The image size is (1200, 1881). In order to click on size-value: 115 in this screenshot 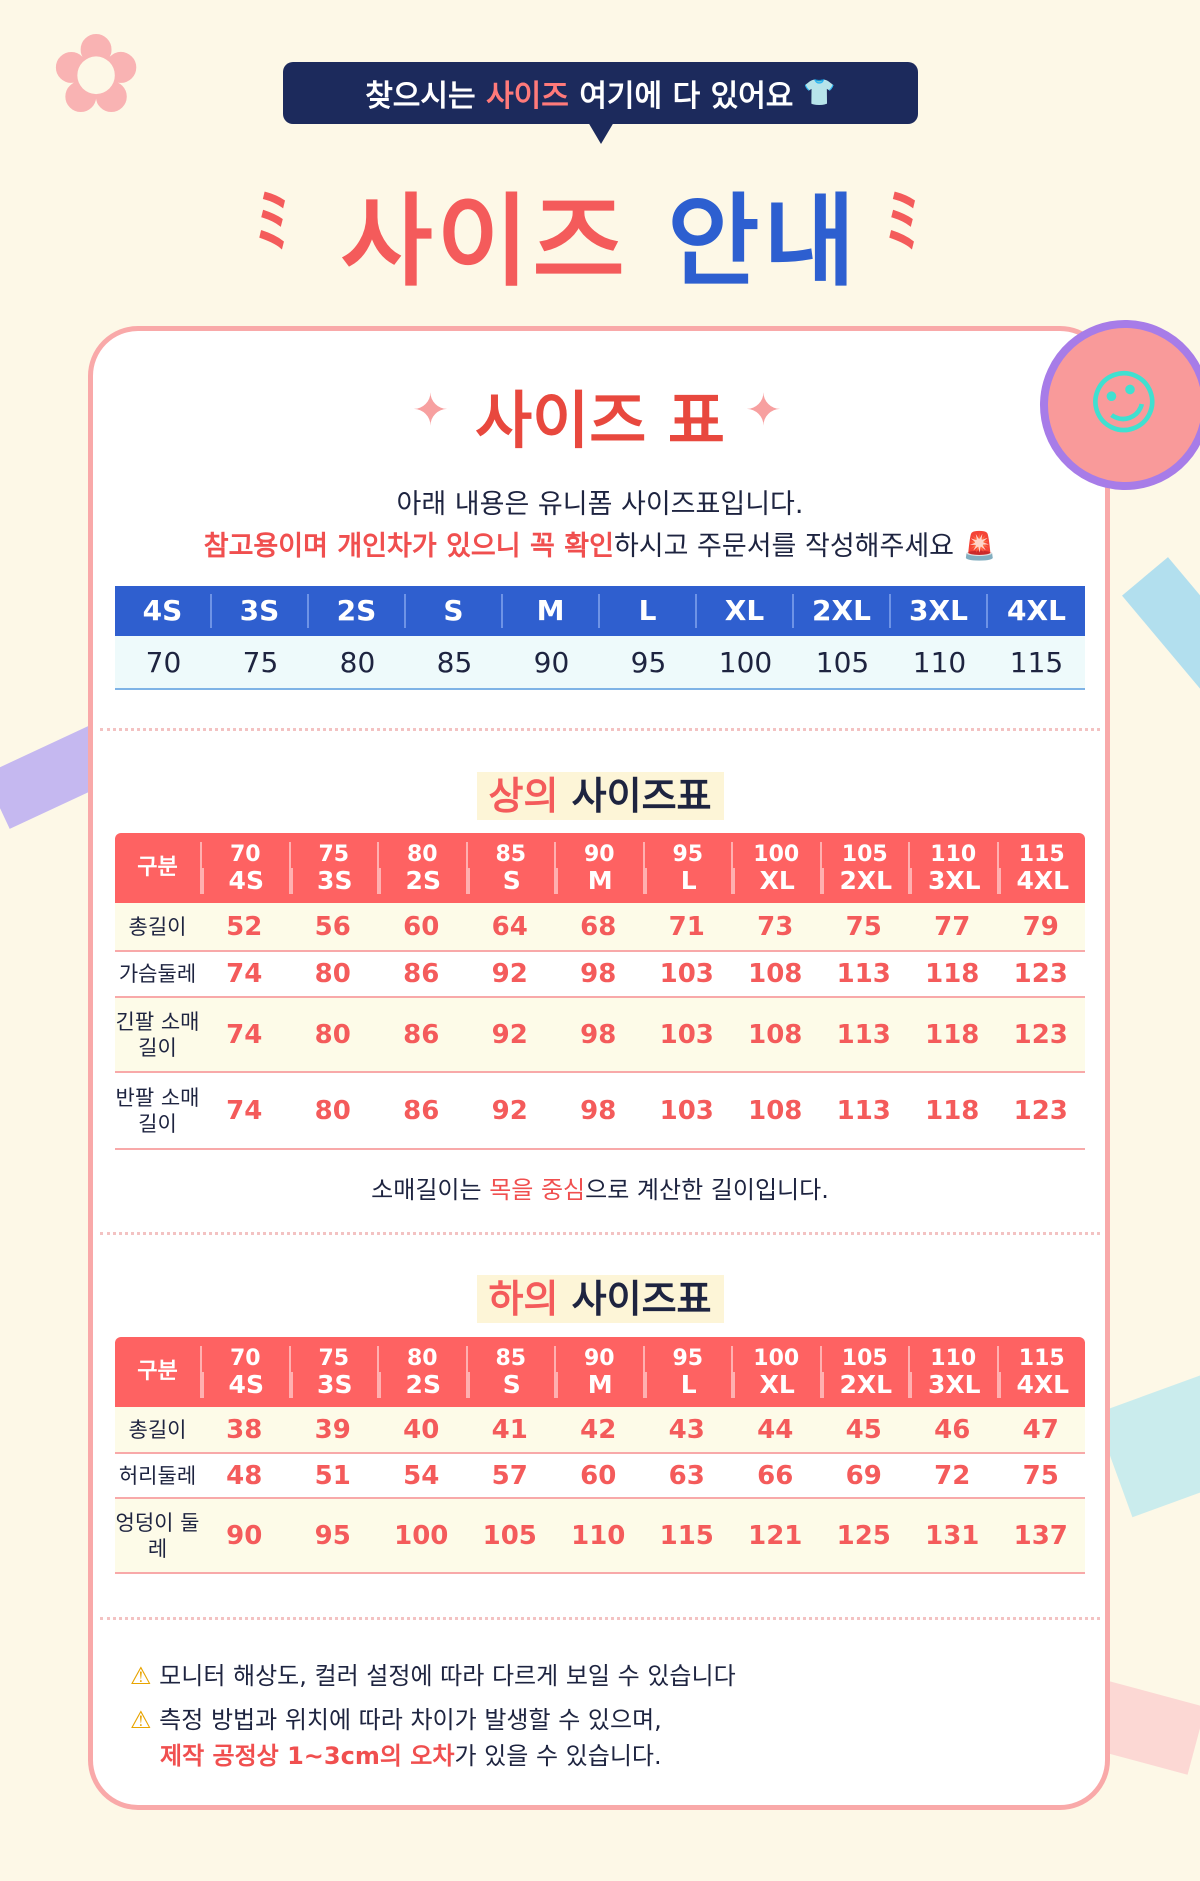, I will do `click(1036, 662)`.